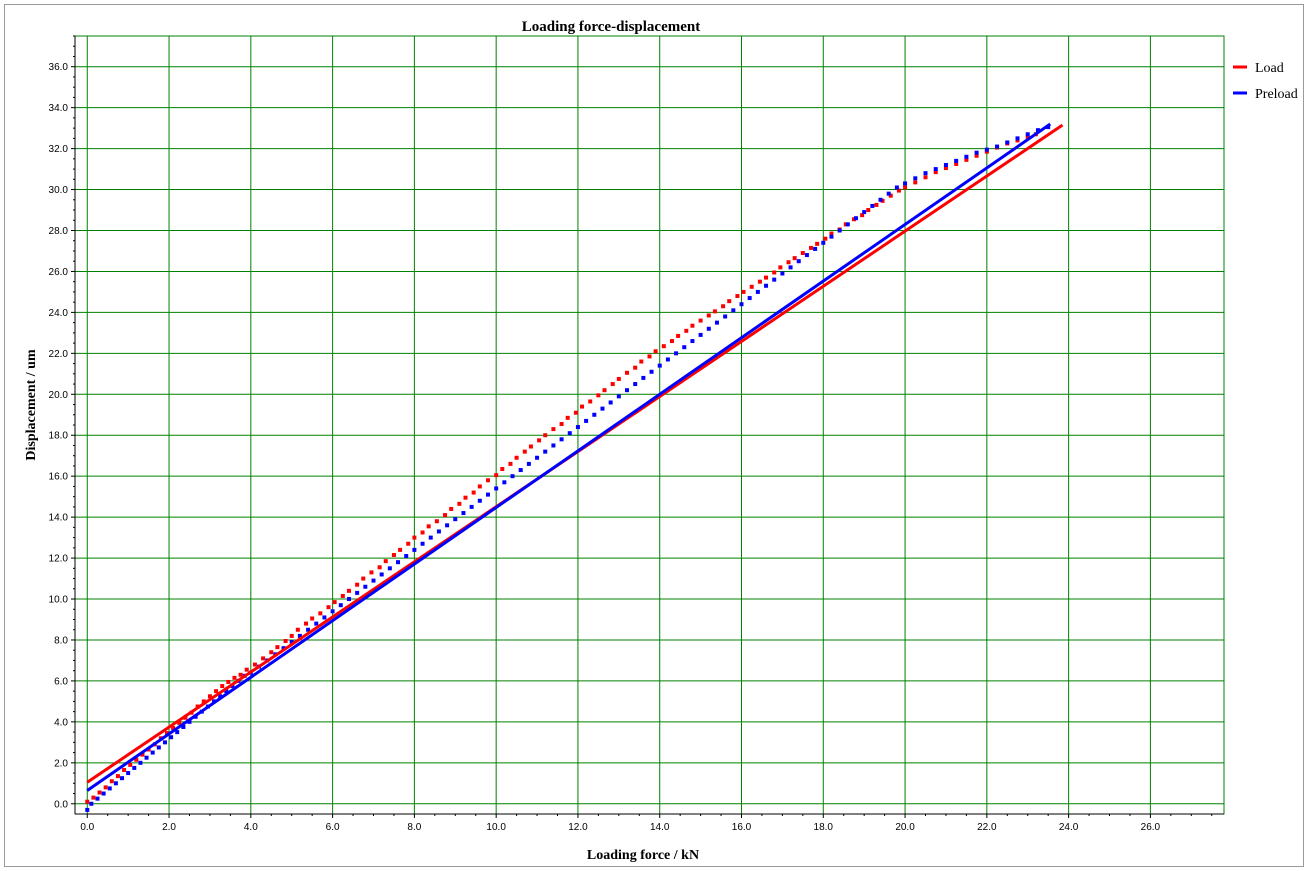 The image size is (1309, 871). What do you see at coordinates (59, 518) in the screenshot?
I see `y-tick-label: 14.0` at bounding box center [59, 518].